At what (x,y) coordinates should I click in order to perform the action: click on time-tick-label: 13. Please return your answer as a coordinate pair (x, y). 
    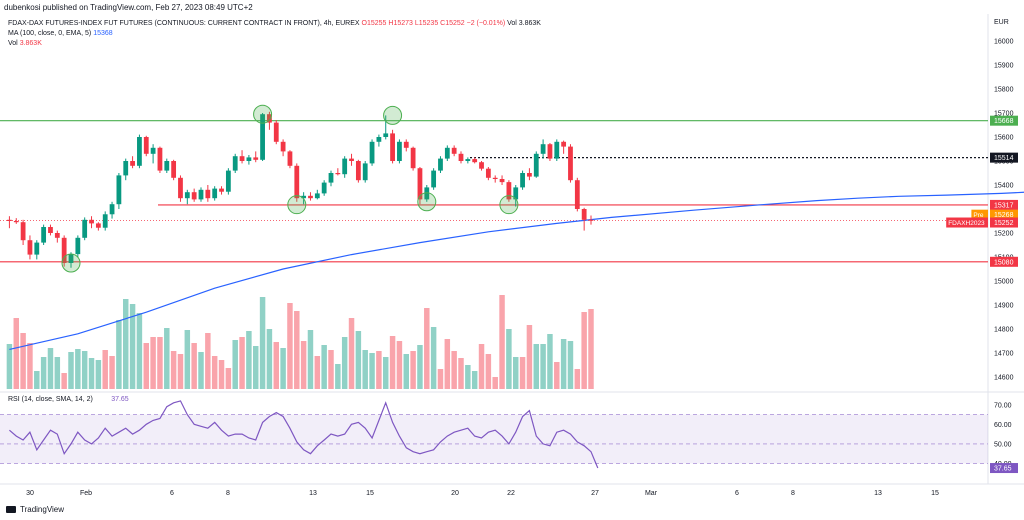
    Looking at the image, I should click on (878, 493).